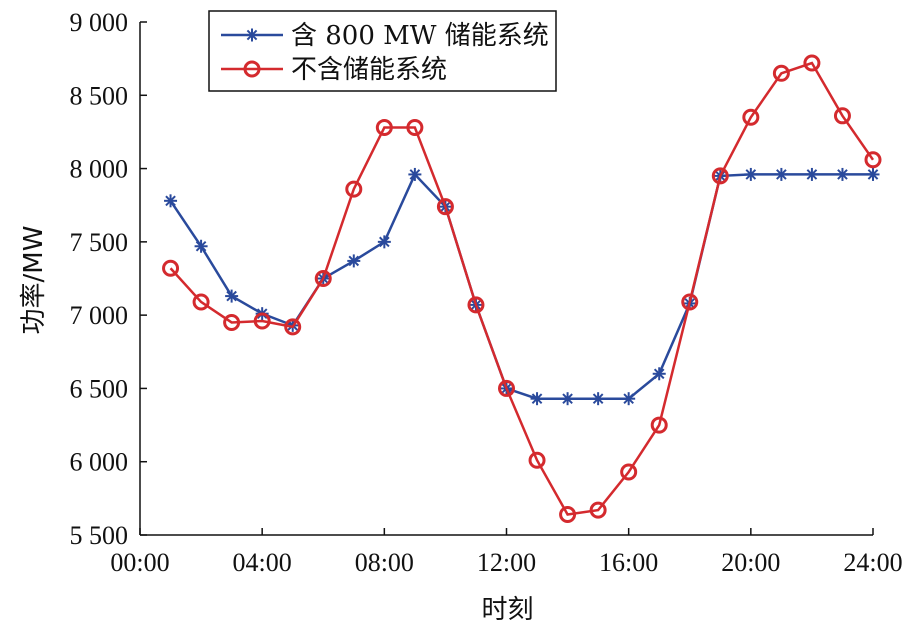 This screenshot has width=922, height=638. Describe the element at coordinates (384, 562) in the screenshot. I see `x-tick-label: 08:00` at that location.